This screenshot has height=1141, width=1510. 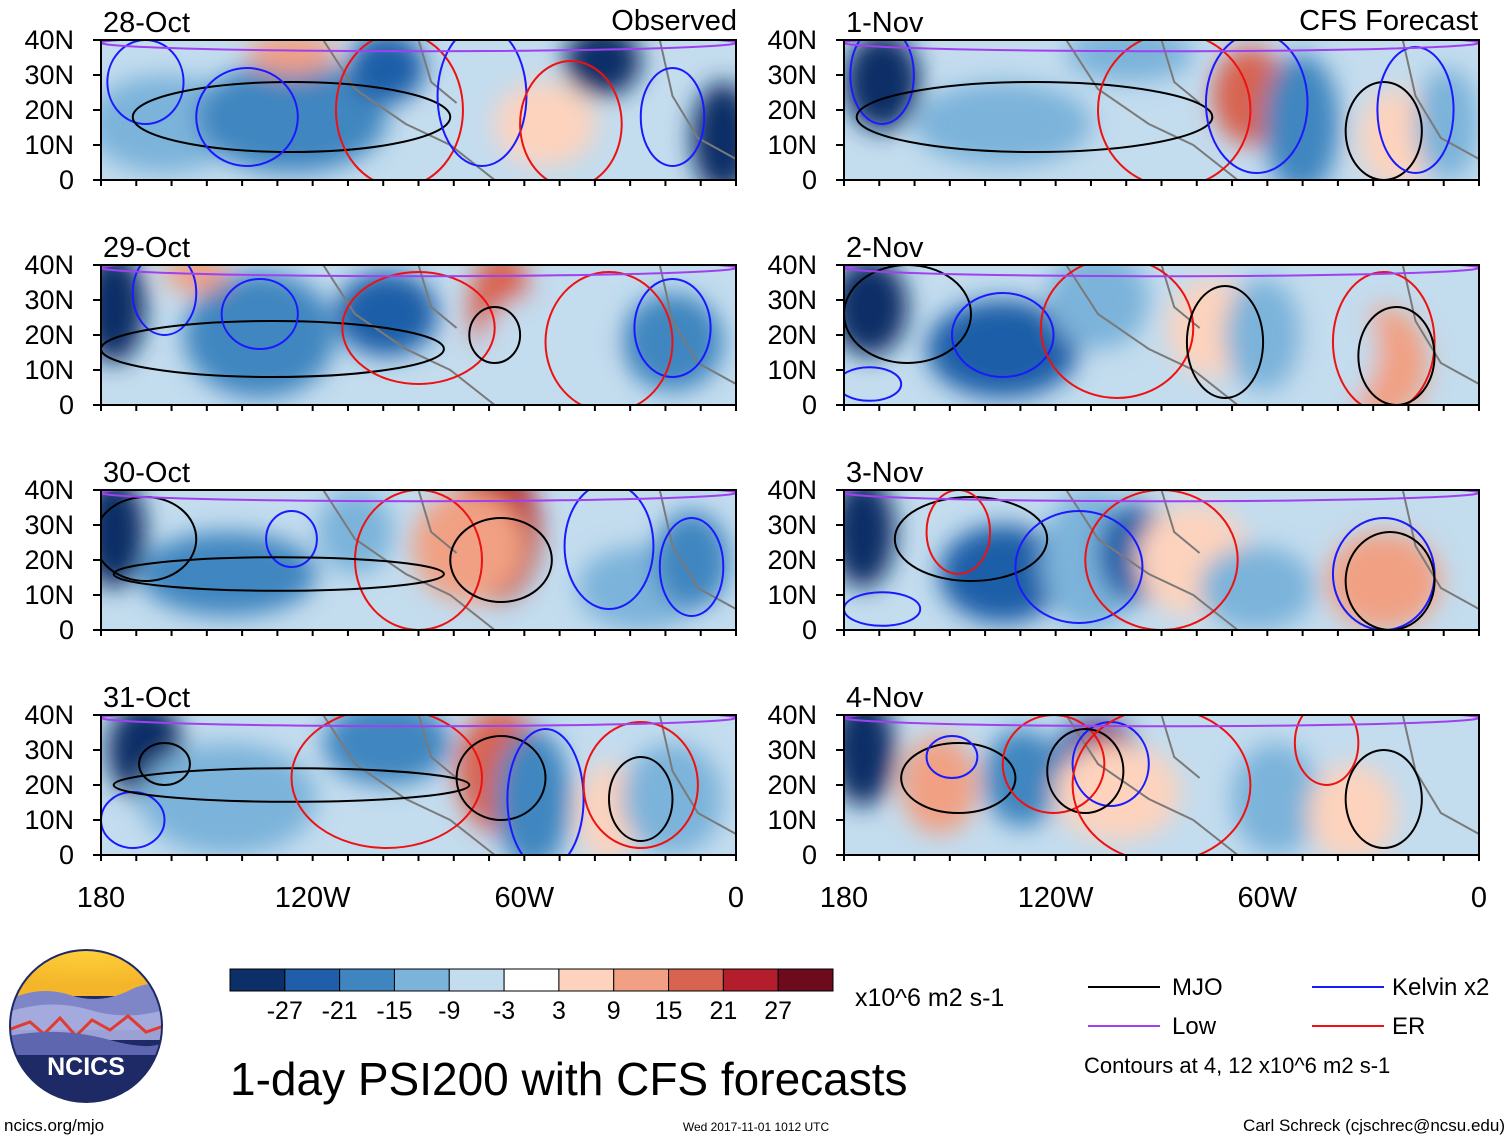 I want to click on footer-url: ncics.org/mjo, so click(x=54, y=1125).